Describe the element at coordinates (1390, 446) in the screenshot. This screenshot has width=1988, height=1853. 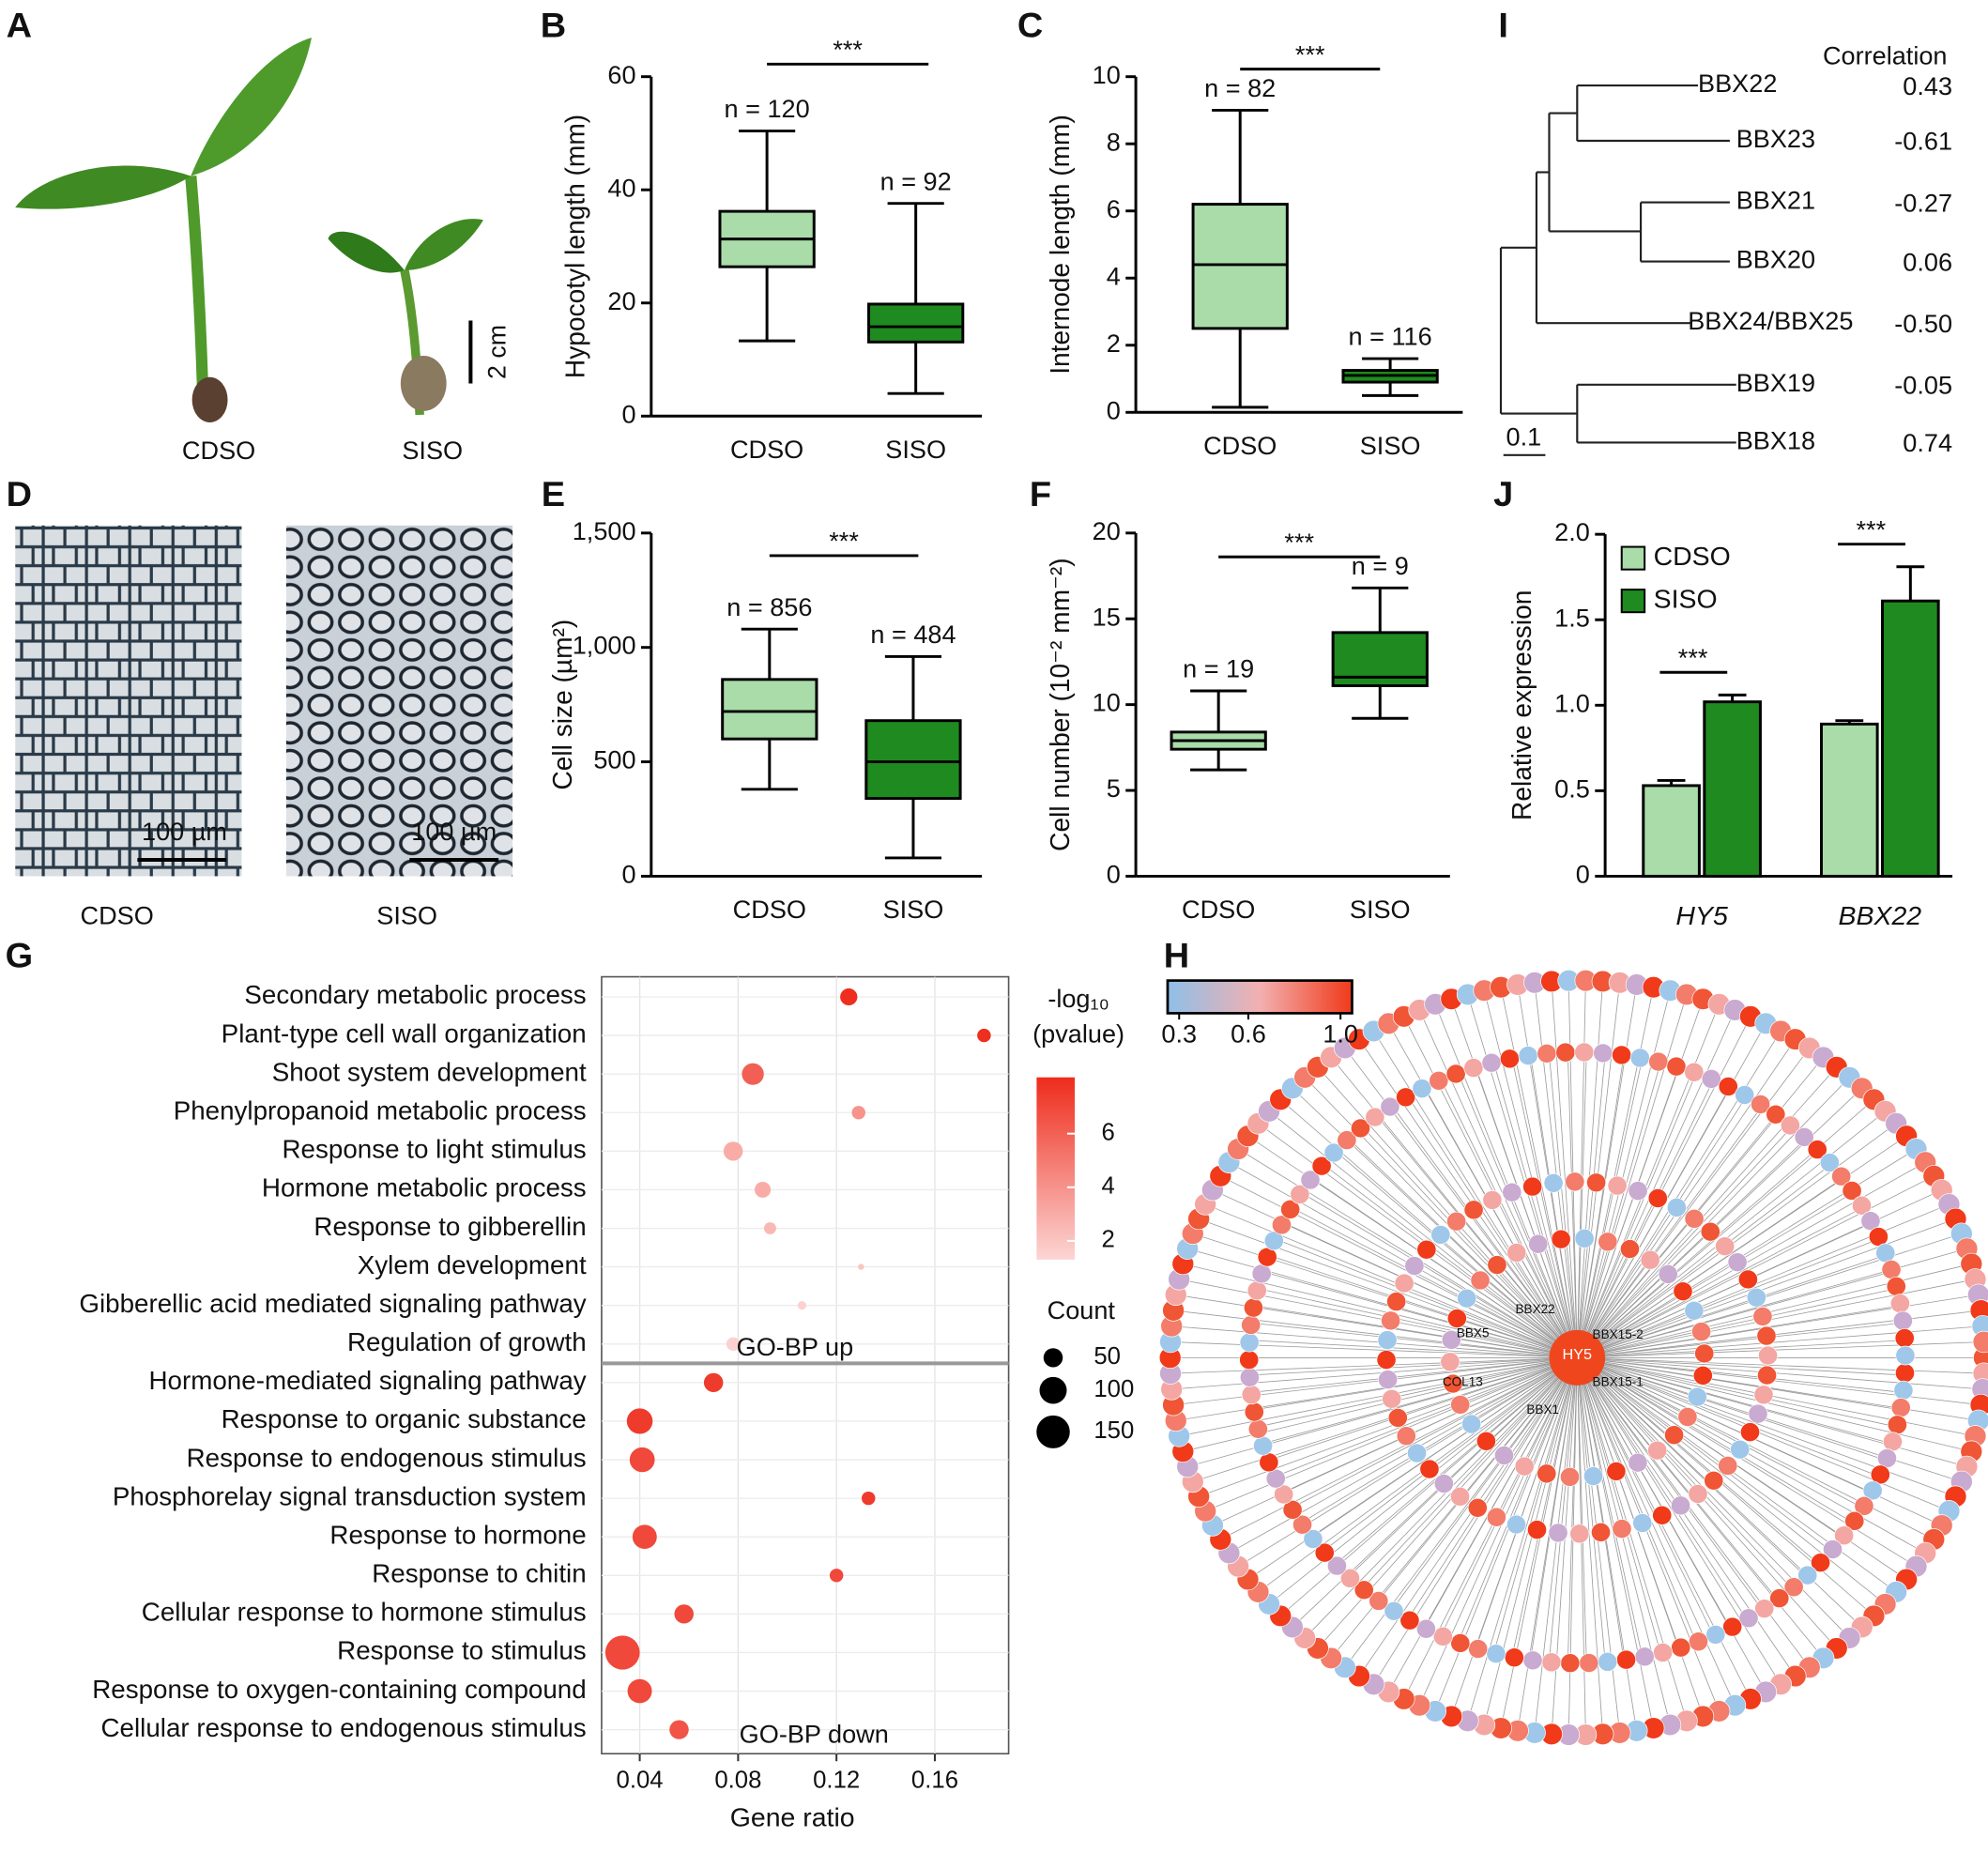
I see `x-tick-label: SISO` at that location.